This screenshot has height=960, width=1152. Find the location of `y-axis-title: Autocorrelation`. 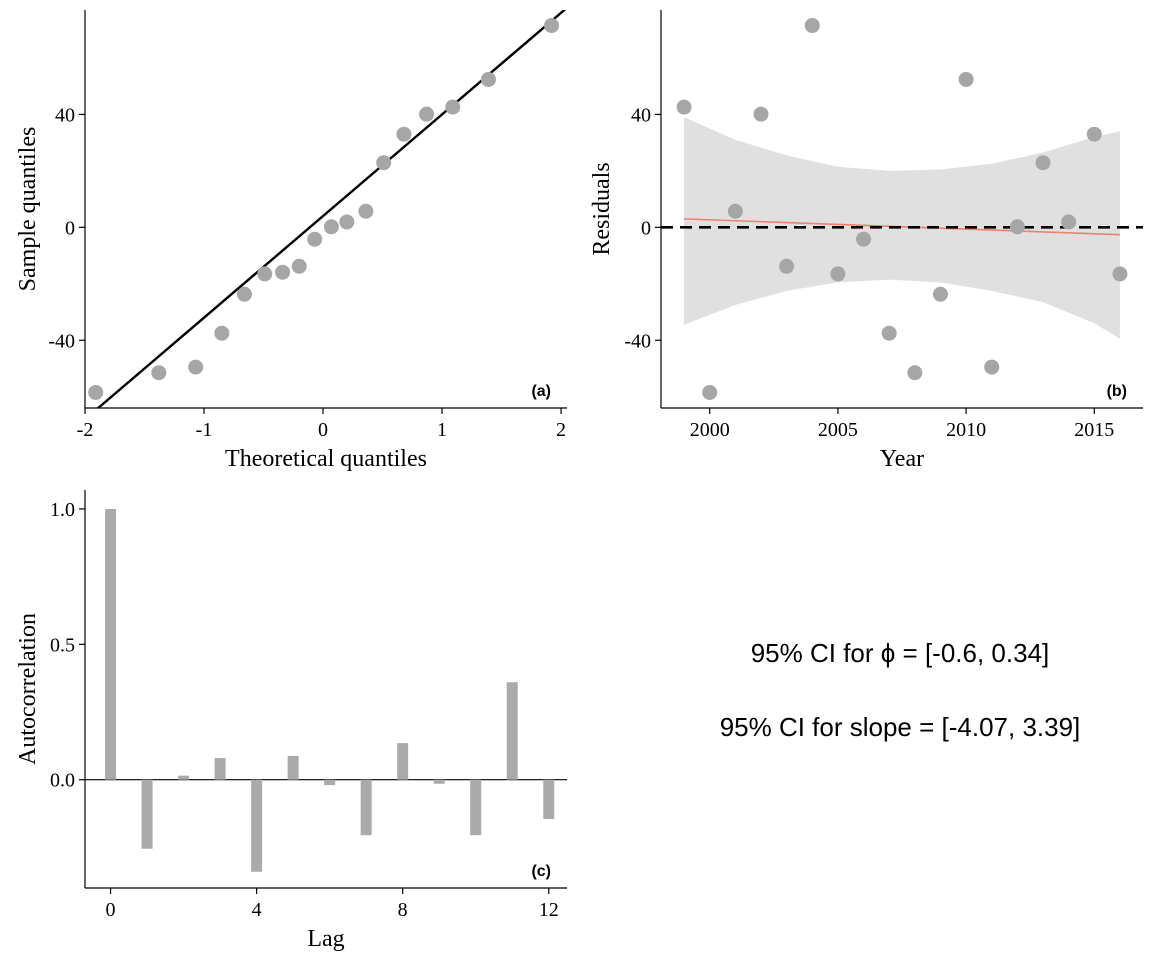

y-axis-title: Autocorrelation is located at coordinates (28, 689).